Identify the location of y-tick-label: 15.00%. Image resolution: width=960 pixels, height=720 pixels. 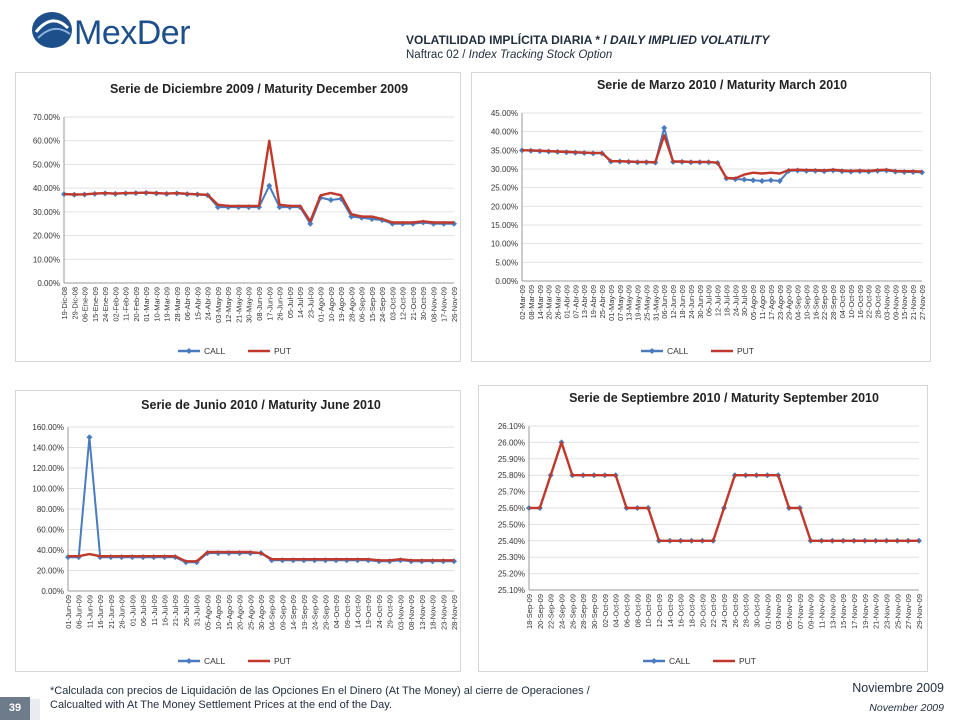
(504, 225).